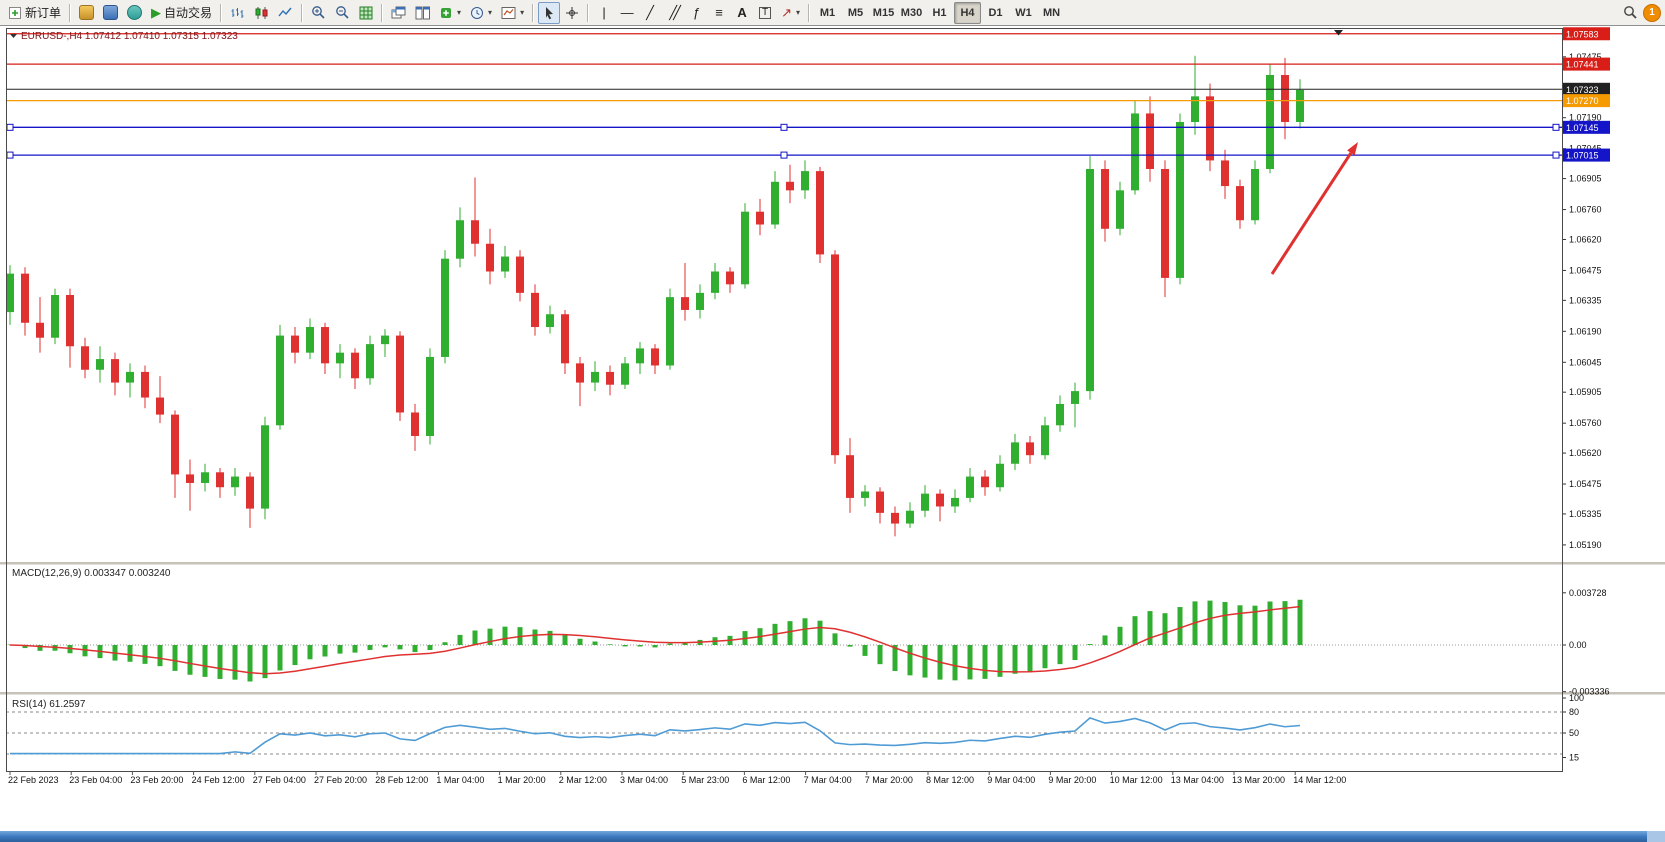  I want to click on price-tick: 1.07475, so click(1585, 57).